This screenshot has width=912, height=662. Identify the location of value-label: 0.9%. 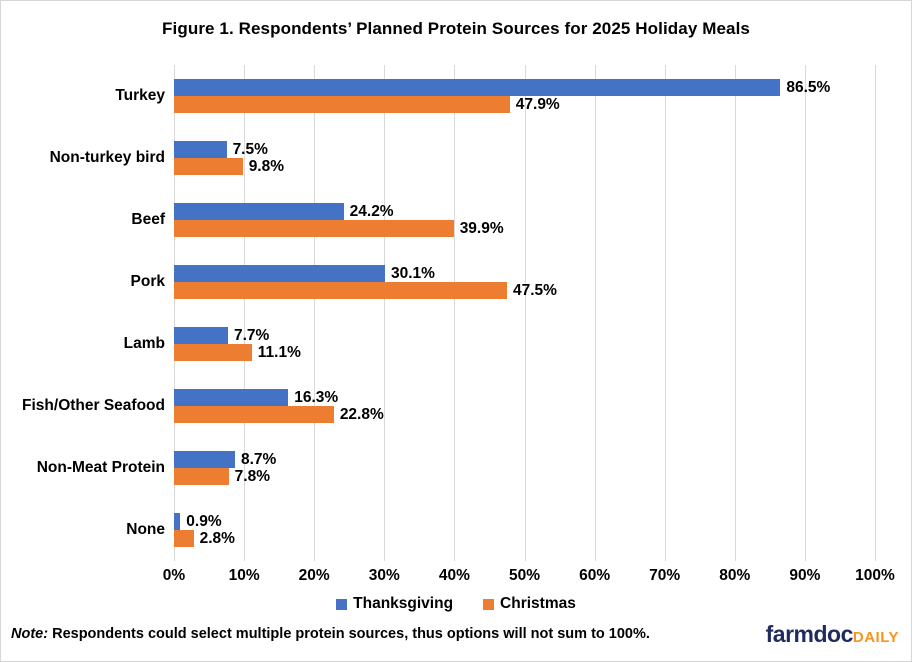
(204, 521).